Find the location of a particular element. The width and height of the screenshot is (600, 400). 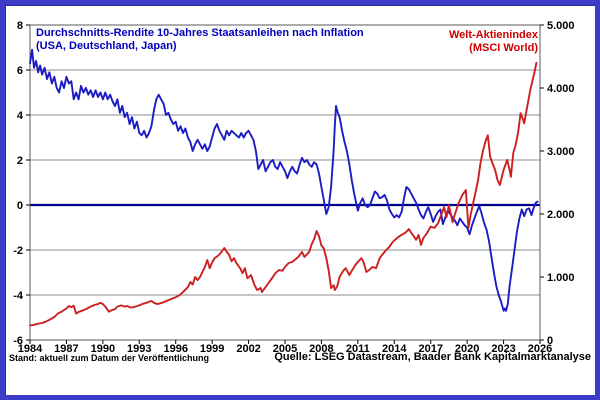

chart-title-msci-world: Welt-Aktienindex (MSCI World) is located at coordinates (493, 42).